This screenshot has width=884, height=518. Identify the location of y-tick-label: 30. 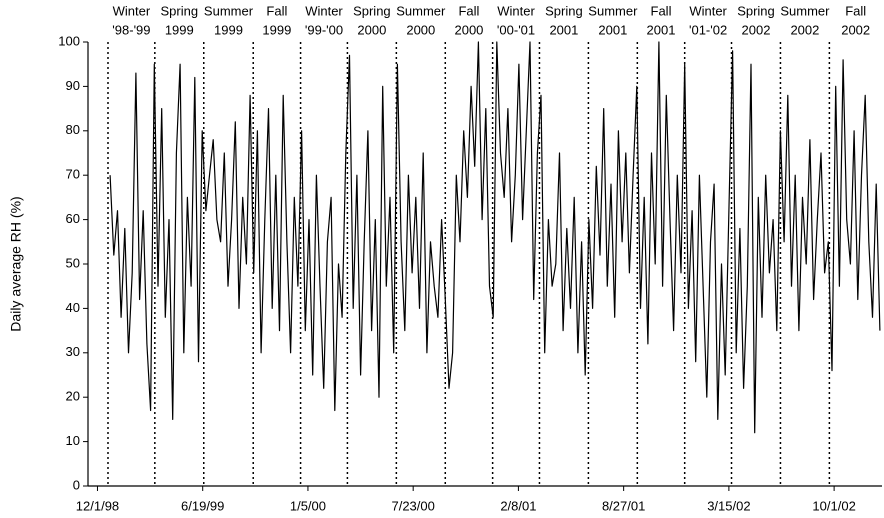
(73, 351).